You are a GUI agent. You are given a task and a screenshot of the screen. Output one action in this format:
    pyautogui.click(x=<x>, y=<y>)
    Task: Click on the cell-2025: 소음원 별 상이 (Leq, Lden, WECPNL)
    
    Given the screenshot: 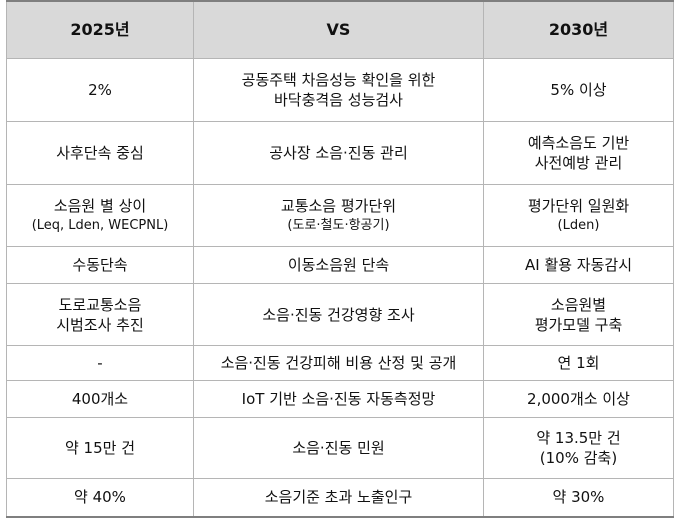 What is the action you would take?
    pyautogui.click(x=100, y=215)
    